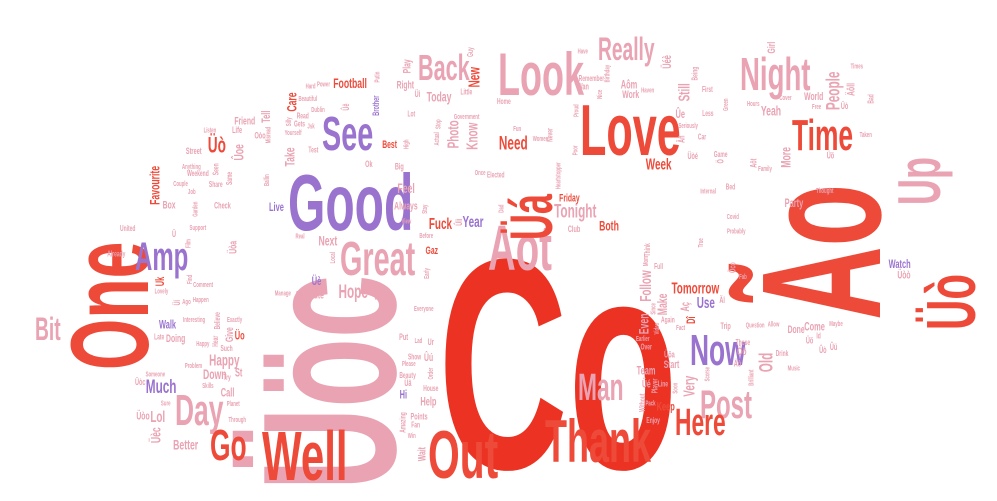 The width and height of the screenshot is (997, 501). I want to click on word-148: Allow, so click(774, 325).